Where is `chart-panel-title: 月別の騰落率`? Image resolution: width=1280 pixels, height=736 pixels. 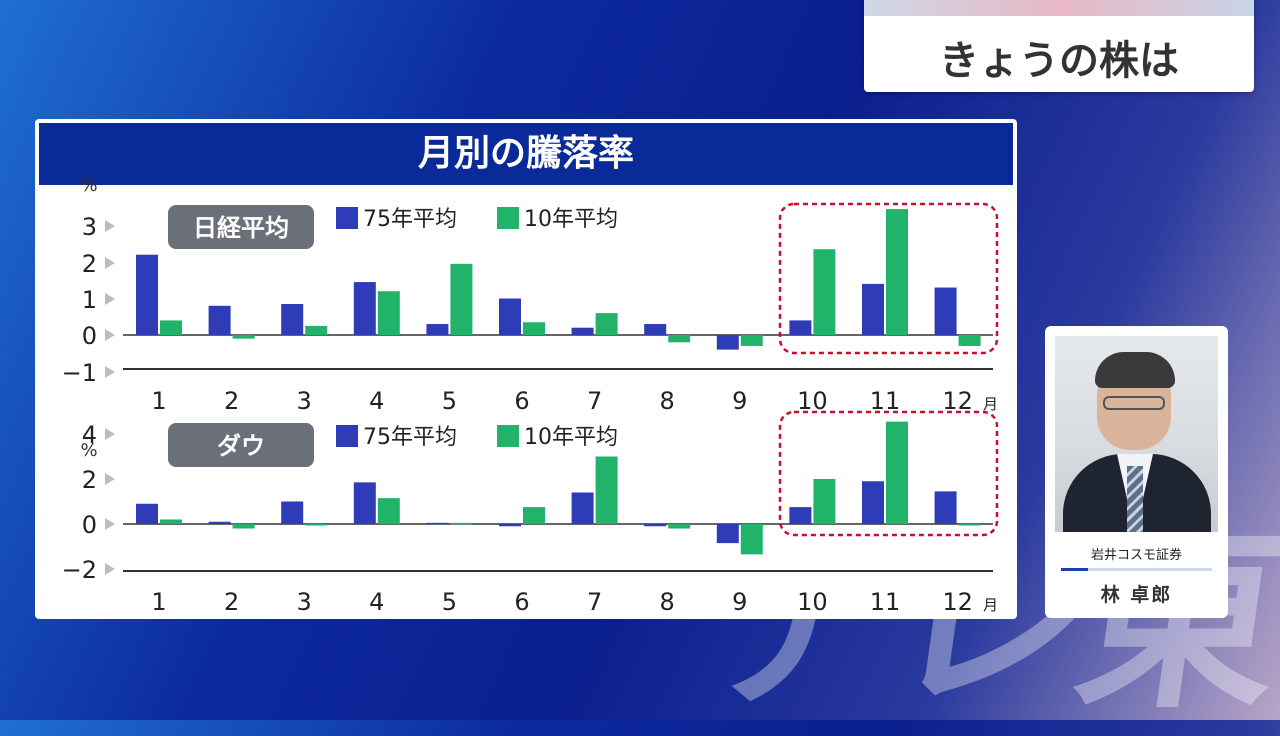
chart-panel-title: 月別の騰落率 is located at coordinates (526, 154).